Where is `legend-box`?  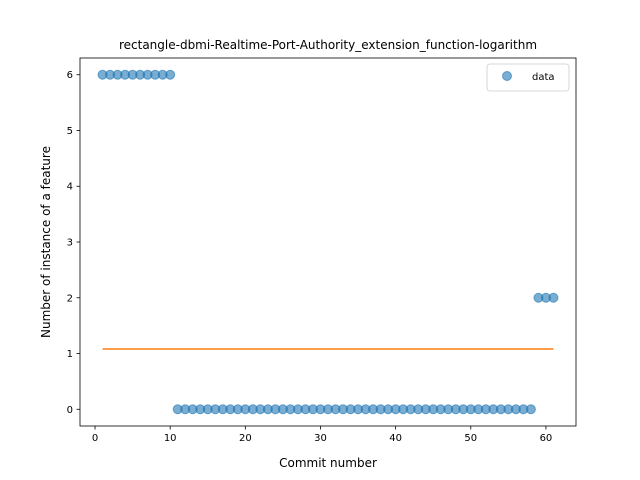
legend-box is located at coordinates (528, 77).